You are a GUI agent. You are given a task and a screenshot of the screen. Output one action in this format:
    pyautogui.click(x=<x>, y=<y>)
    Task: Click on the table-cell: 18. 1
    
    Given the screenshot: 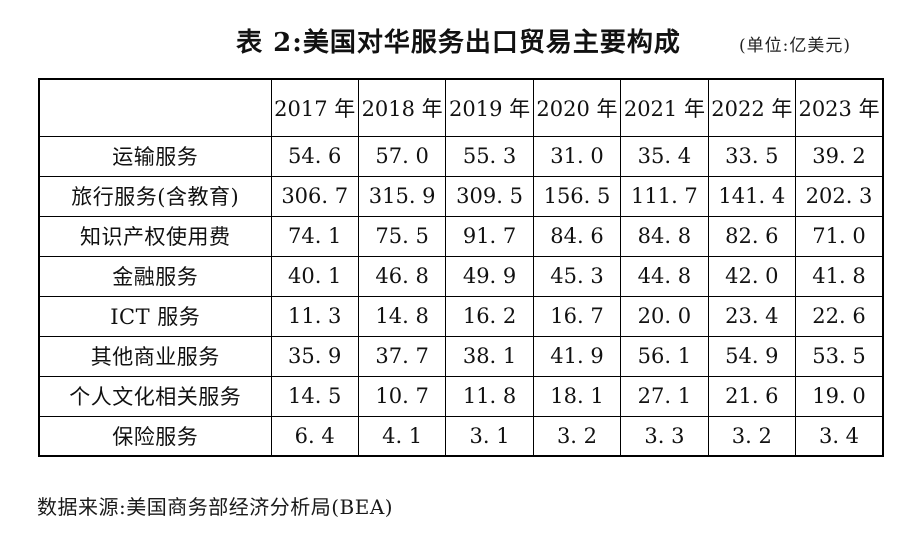 What is the action you would take?
    pyautogui.click(x=577, y=396)
    